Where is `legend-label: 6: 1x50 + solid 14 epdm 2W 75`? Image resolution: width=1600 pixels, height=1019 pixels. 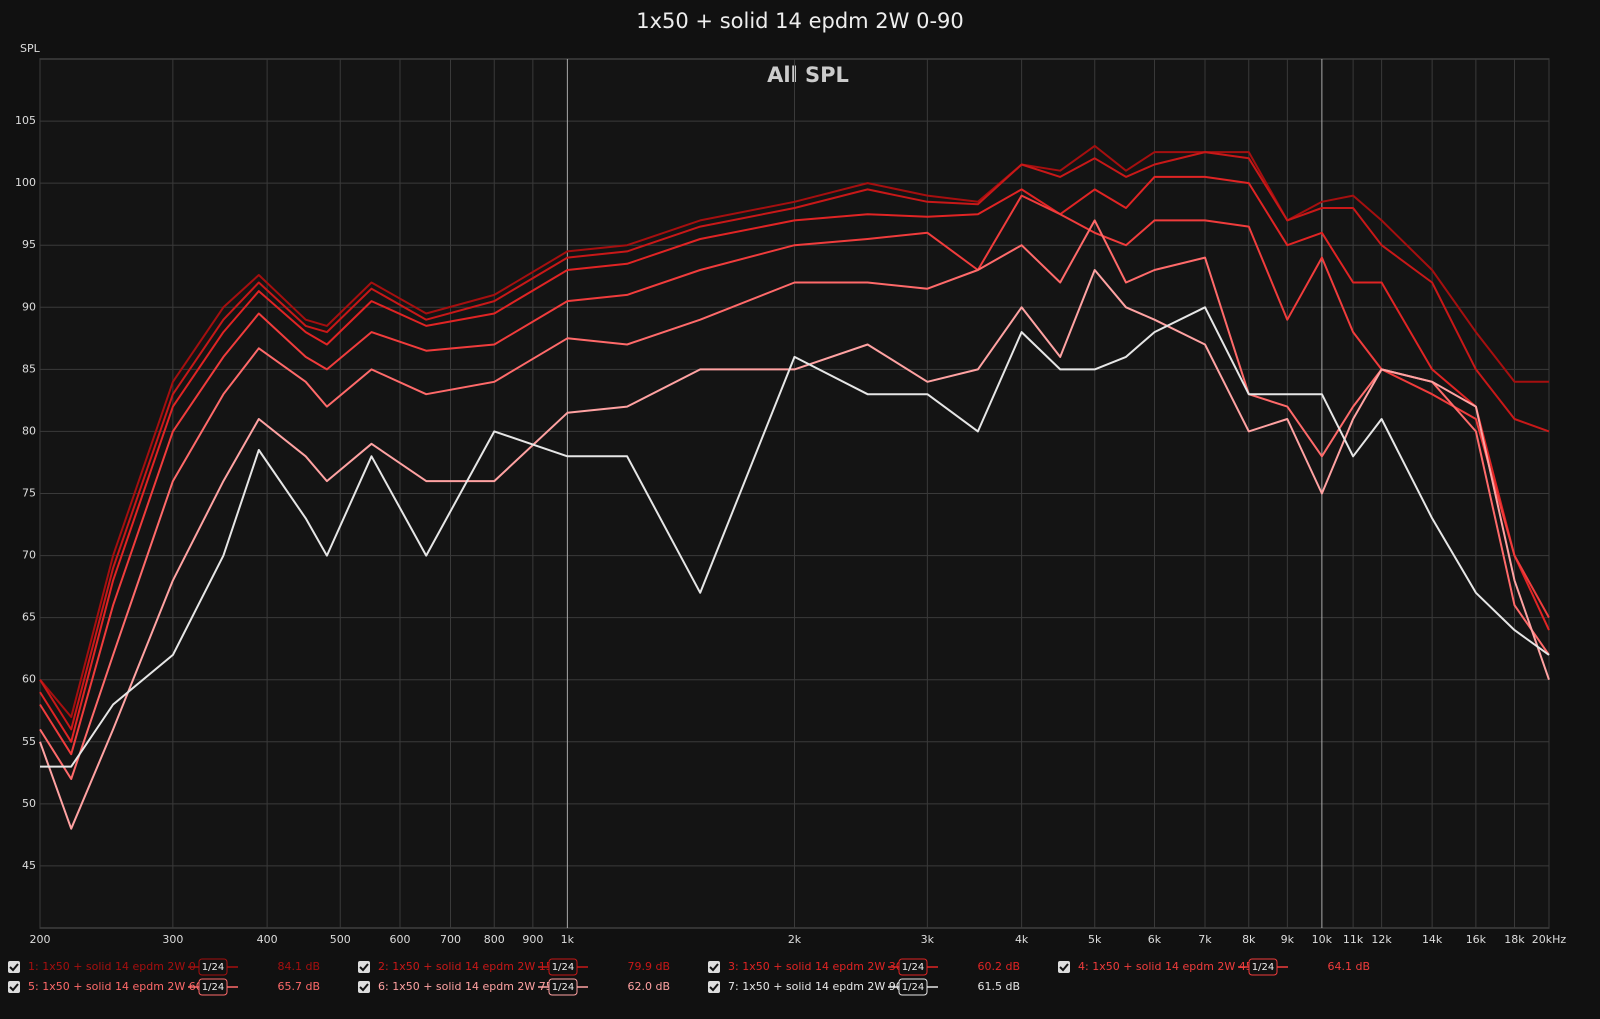 legend-label: 6: 1x50 + solid 14 epdm 2W 75 is located at coordinates (465, 986).